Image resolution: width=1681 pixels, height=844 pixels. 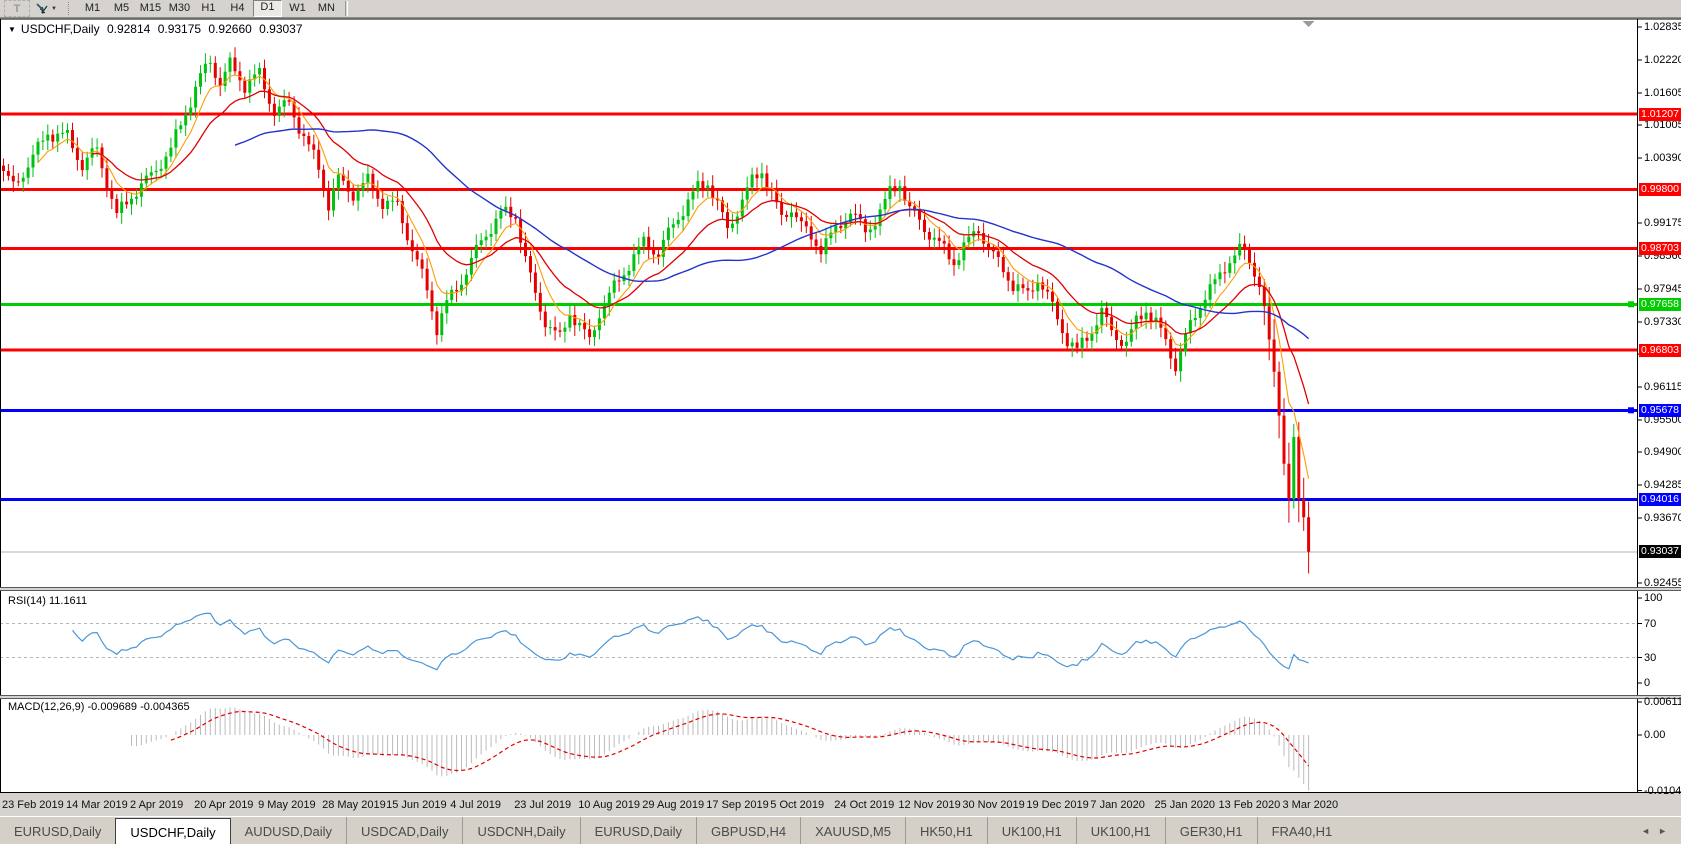 I want to click on chart-tab-usdchf-daily: USDCHF,Daily, so click(x=173, y=831).